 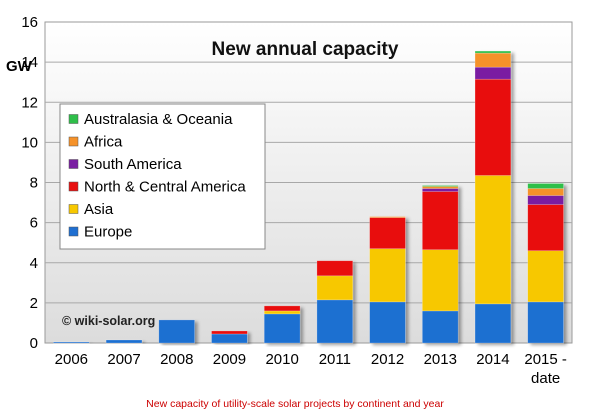 What do you see at coordinates (29, 62) in the screenshot?
I see `y-tick-label: 14` at bounding box center [29, 62].